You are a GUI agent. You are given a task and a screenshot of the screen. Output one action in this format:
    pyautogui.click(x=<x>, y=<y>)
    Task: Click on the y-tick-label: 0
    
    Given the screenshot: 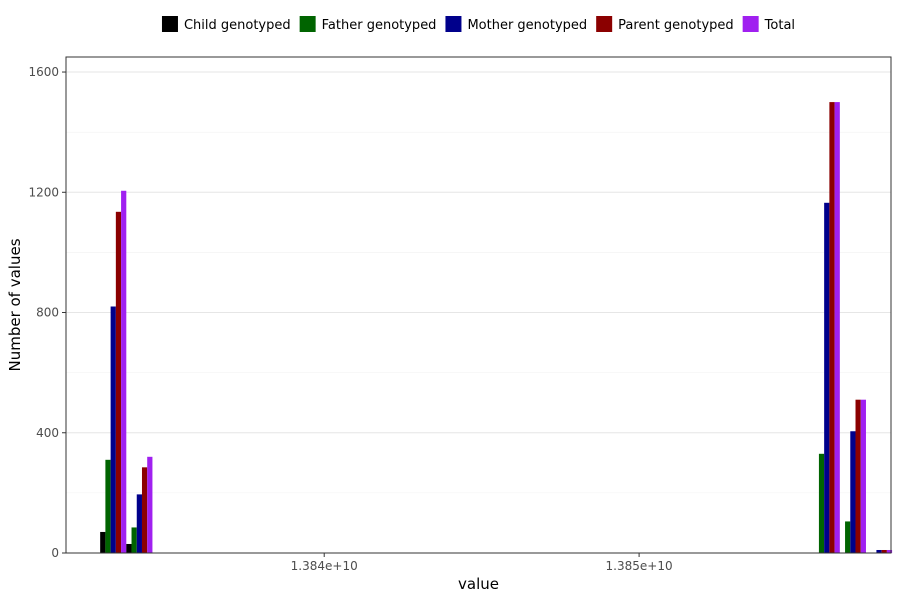 What is the action you would take?
    pyautogui.click(x=55, y=553)
    